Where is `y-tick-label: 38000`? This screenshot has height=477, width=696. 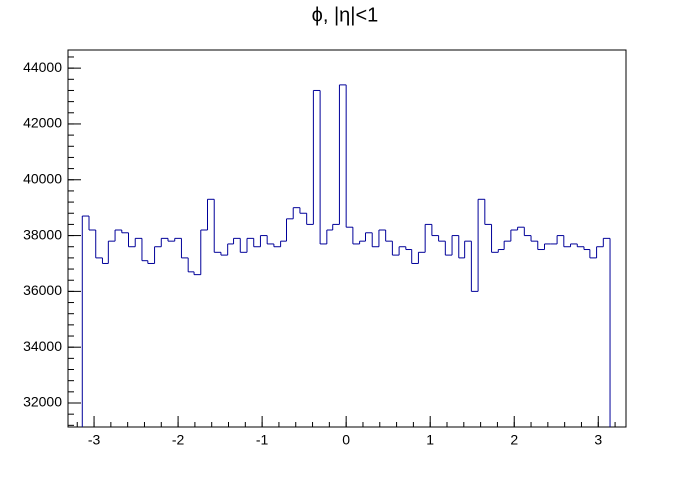 y-tick-label: 38000 is located at coordinates (42, 234).